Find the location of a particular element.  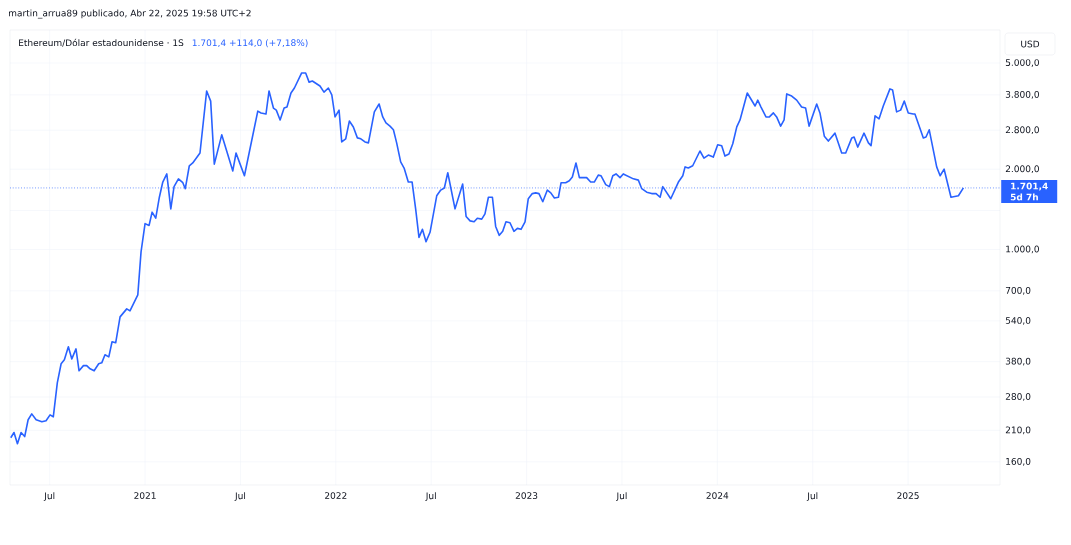

y-tick-label: 540,0 is located at coordinates (1018, 321).